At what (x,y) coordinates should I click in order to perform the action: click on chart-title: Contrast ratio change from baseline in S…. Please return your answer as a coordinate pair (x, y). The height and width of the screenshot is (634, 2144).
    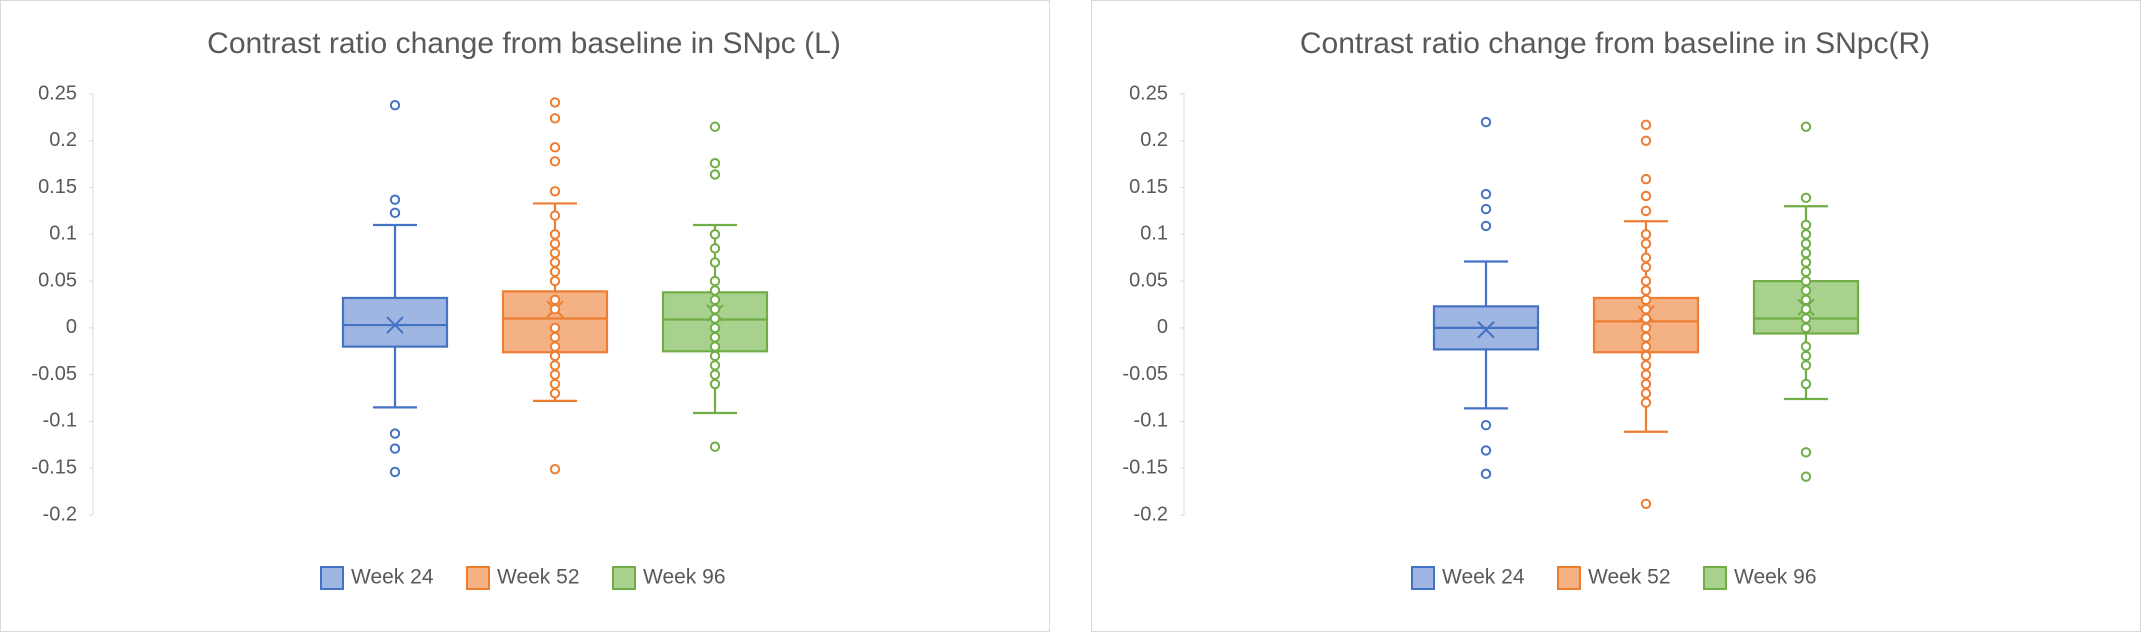
    Looking at the image, I should click on (524, 43).